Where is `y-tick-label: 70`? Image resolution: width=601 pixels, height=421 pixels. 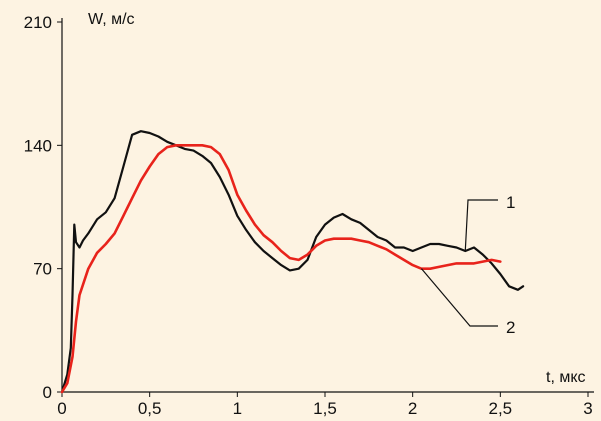
y-tick-label: 70 is located at coordinates (42, 269).